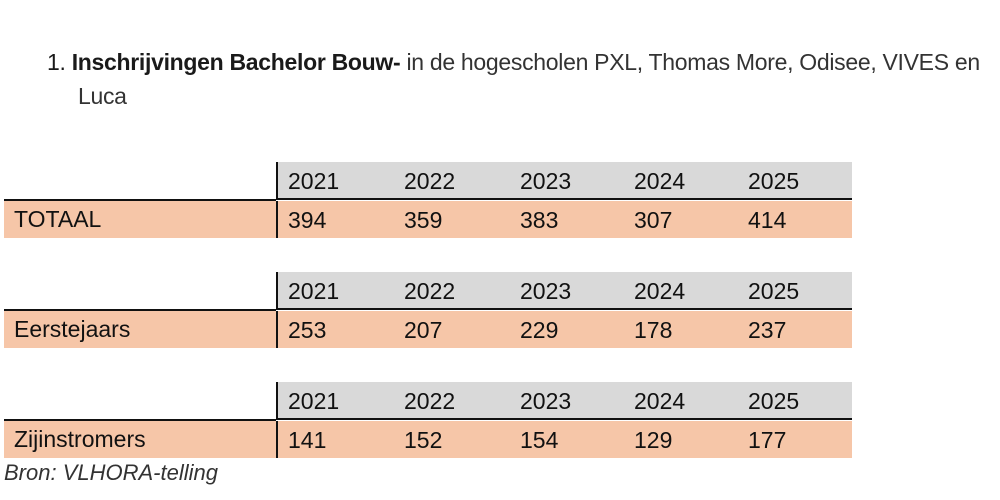 Image resolution: width=1000 pixels, height=500 pixels. Describe the element at coordinates (102, 96) in the screenshot. I see `heading-line2: Luca` at that location.